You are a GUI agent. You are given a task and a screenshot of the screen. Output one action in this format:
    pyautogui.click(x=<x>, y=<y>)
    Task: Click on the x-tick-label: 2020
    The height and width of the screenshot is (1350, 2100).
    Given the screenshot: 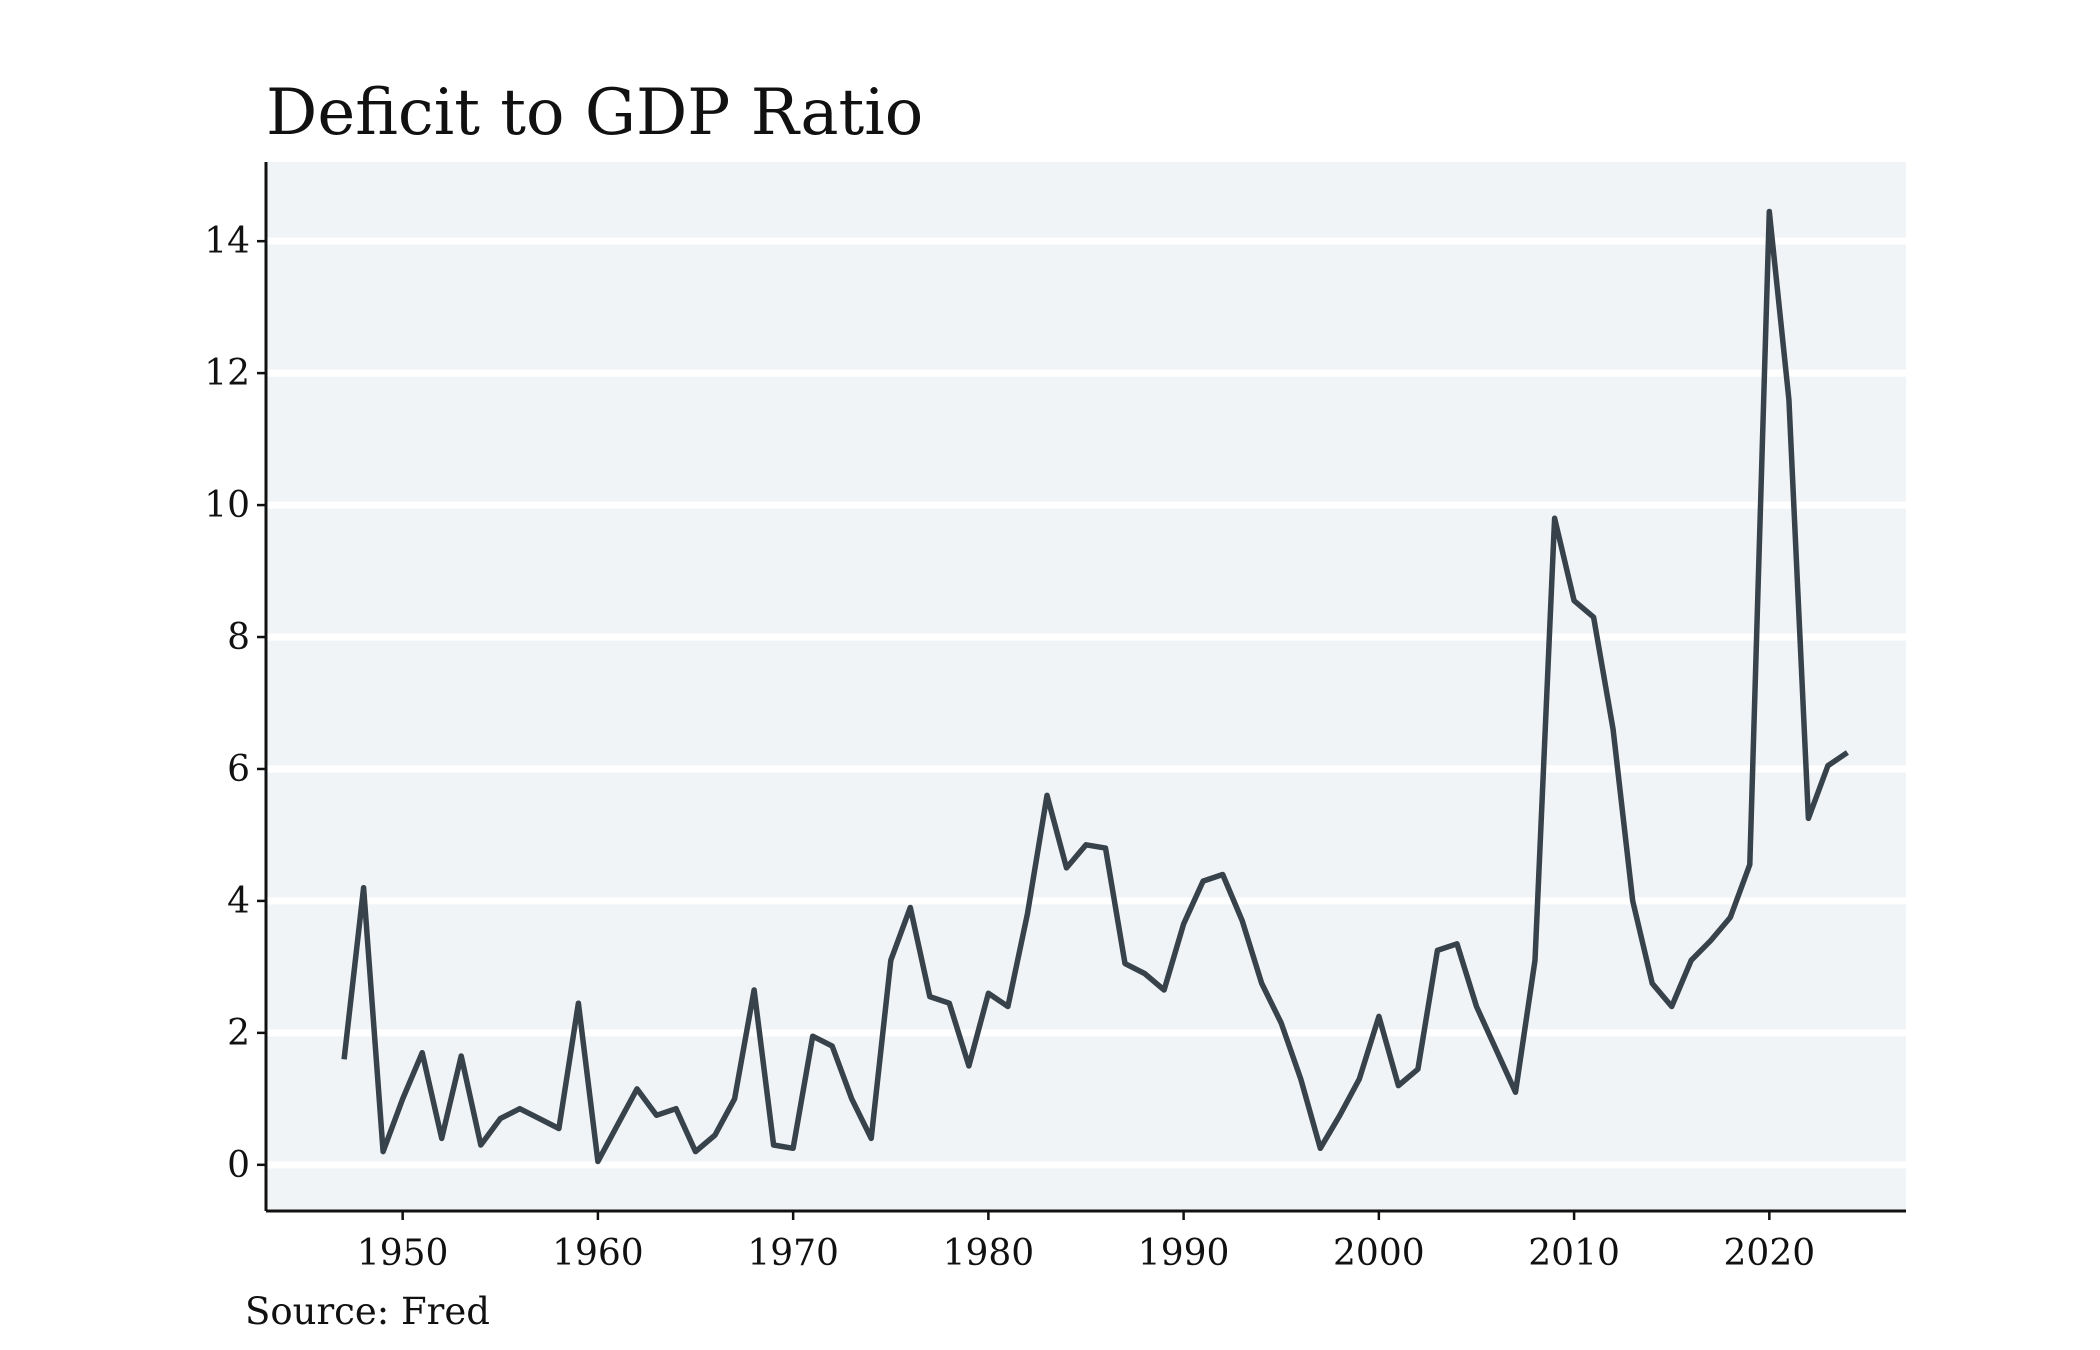 What is the action you would take?
    pyautogui.click(x=1770, y=1253)
    